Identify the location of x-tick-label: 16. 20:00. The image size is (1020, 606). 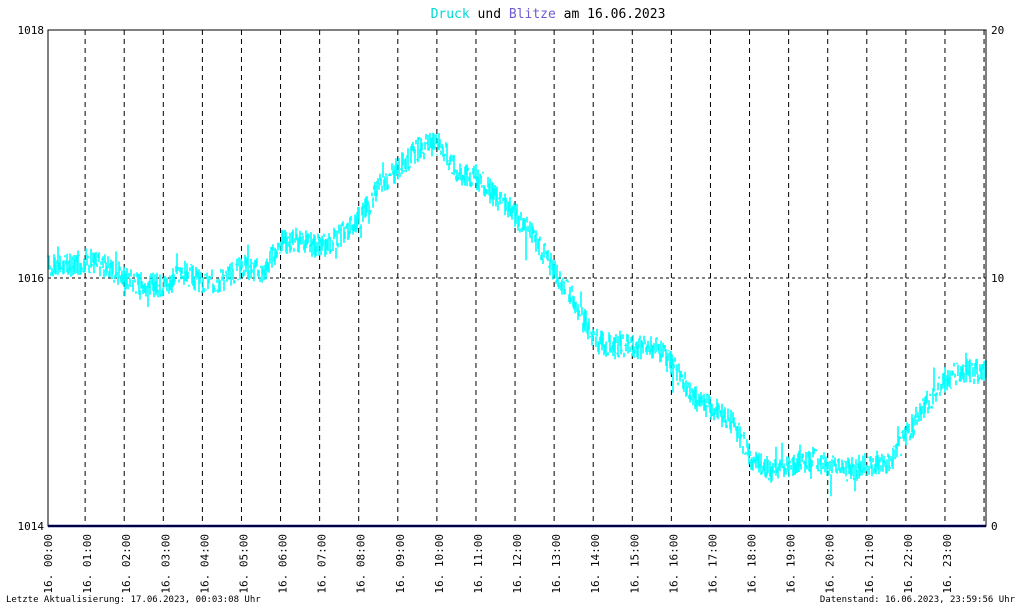
(830, 564).